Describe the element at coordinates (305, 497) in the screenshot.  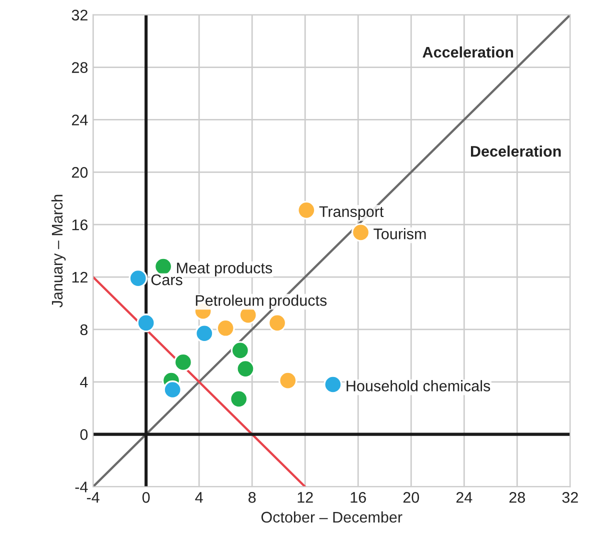
I see `x-tick-label: 12` at that location.